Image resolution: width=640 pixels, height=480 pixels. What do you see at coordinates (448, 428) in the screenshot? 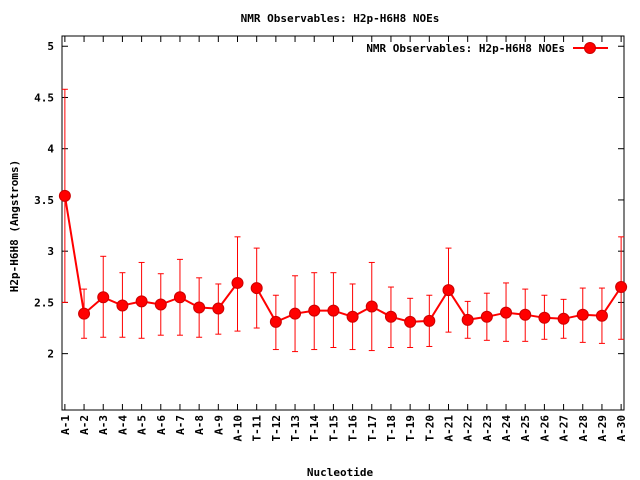
I see `x-tick-label: A-21` at bounding box center [448, 428].